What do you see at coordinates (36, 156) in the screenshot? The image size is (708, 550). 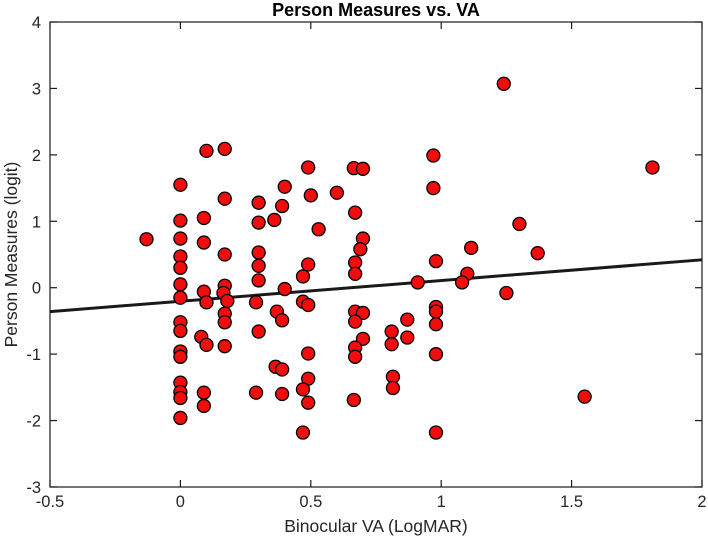 I see `y-tick-label: 2` at bounding box center [36, 156].